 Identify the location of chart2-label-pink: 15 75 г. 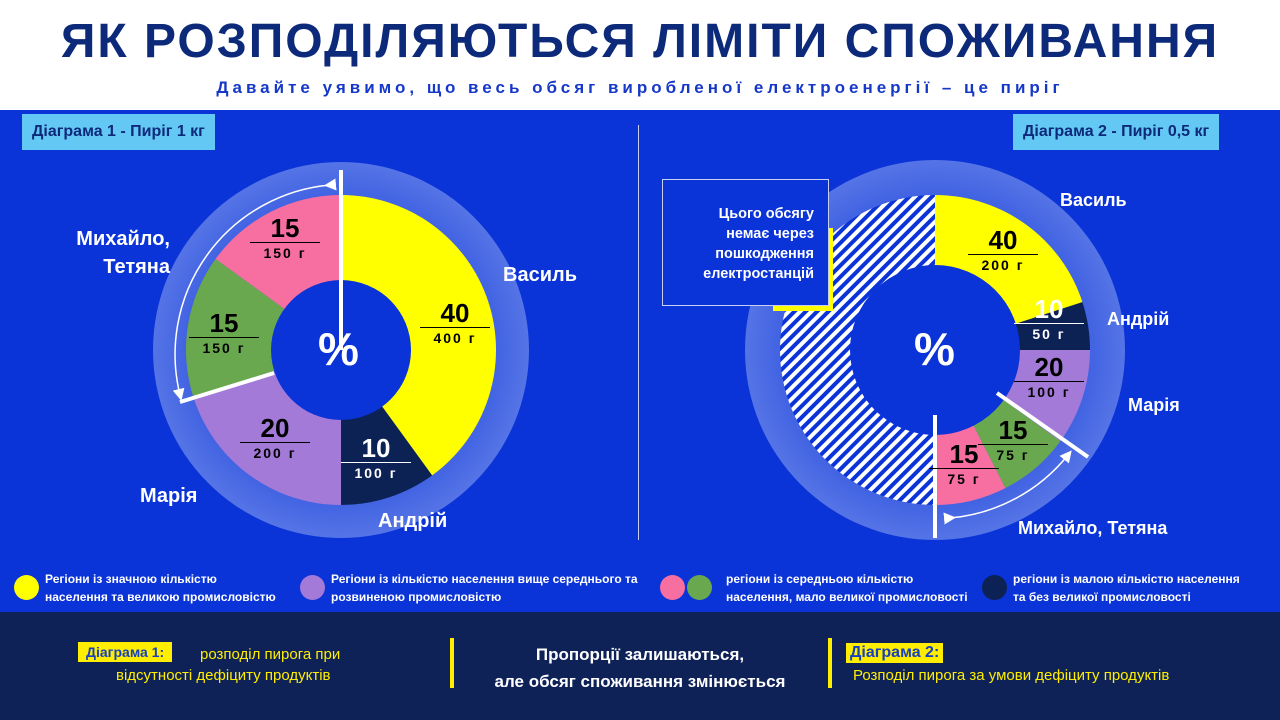
(964, 464).